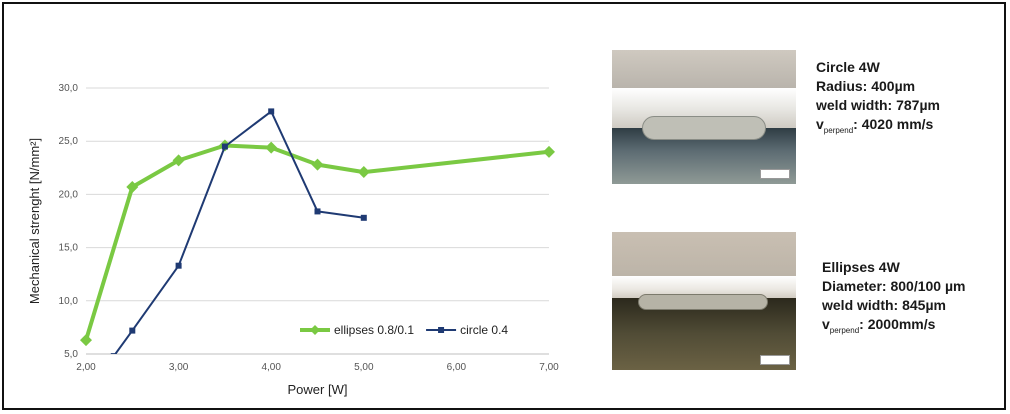 This screenshot has height=414, width=1010. Describe the element at coordinates (484, 330) in the screenshot. I see `legend-label: circle 0.4` at that location.